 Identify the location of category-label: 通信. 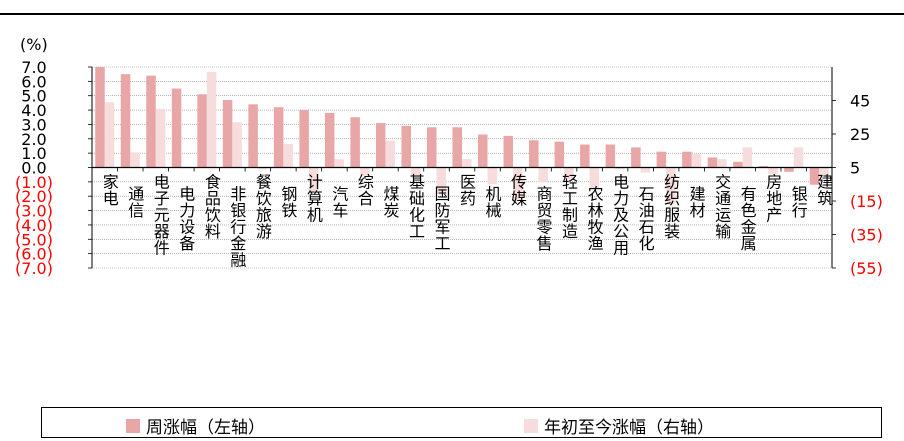
(136, 203).